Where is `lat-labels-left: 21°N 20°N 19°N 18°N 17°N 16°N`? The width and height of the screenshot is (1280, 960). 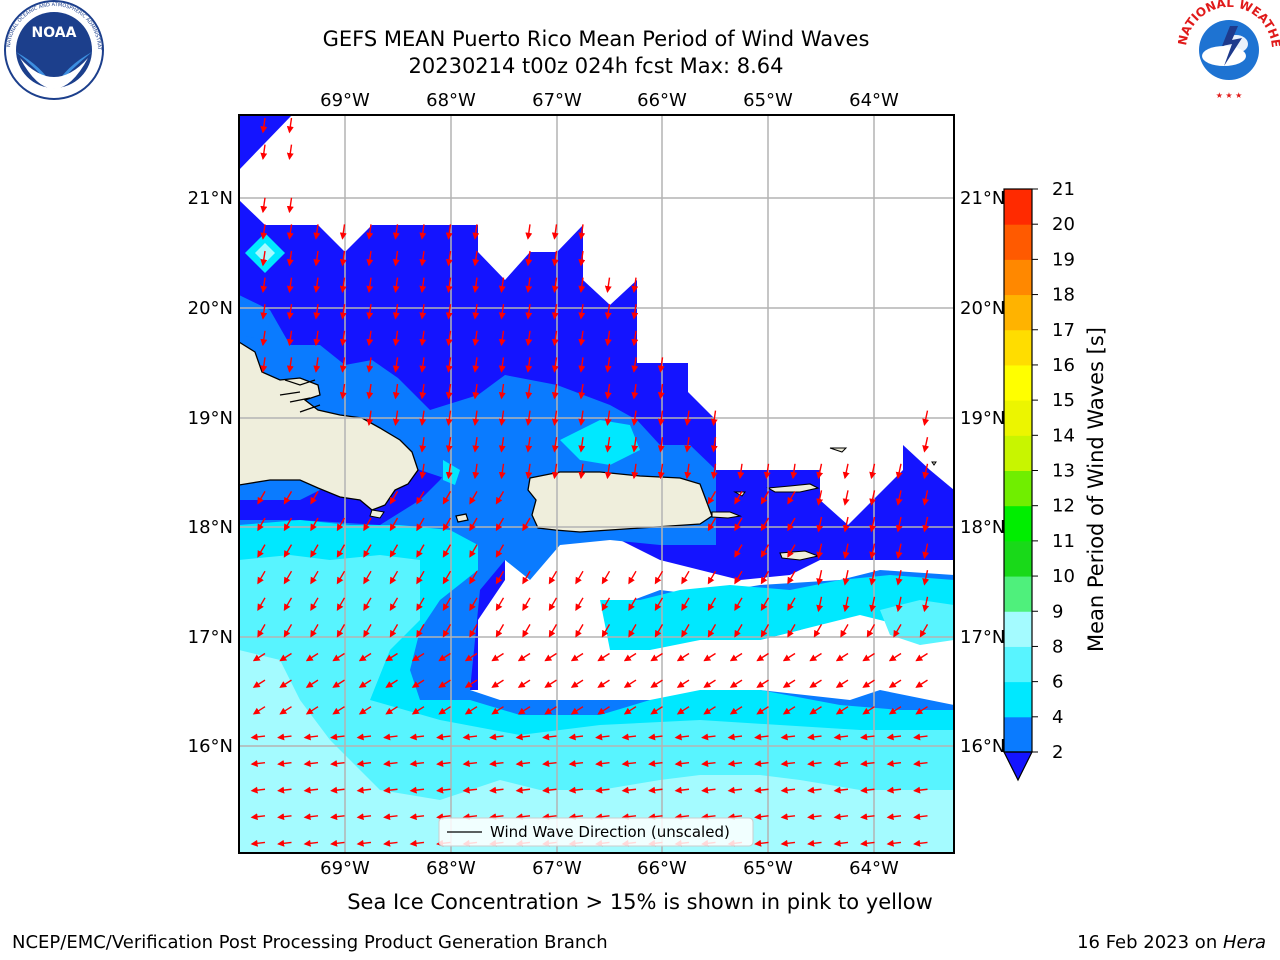
lat-labels-left: 21°N 20°N 19°N 18°N 17°N 16°N is located at coordinates (210, 472).